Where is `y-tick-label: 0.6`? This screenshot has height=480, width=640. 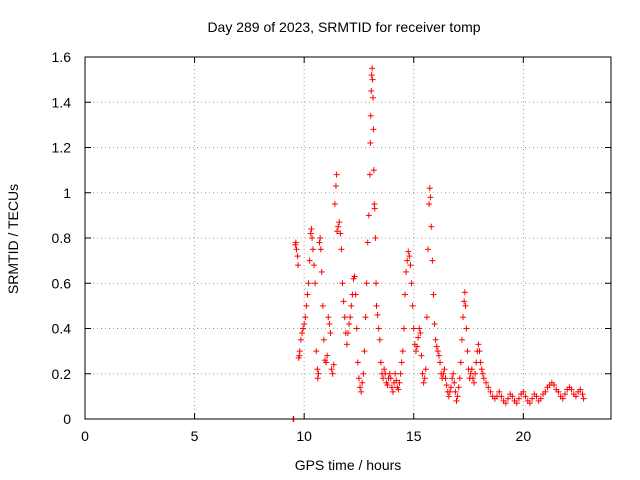
y-tick-label: 0.6 is located at coordinates (62, 283).